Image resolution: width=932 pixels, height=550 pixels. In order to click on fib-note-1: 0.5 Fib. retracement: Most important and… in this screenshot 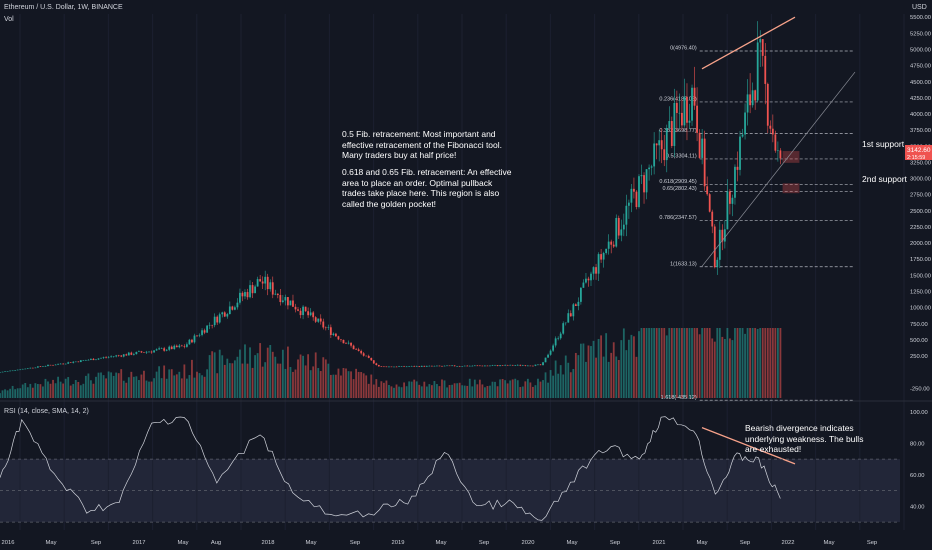, I will do `click(422, 144)`.